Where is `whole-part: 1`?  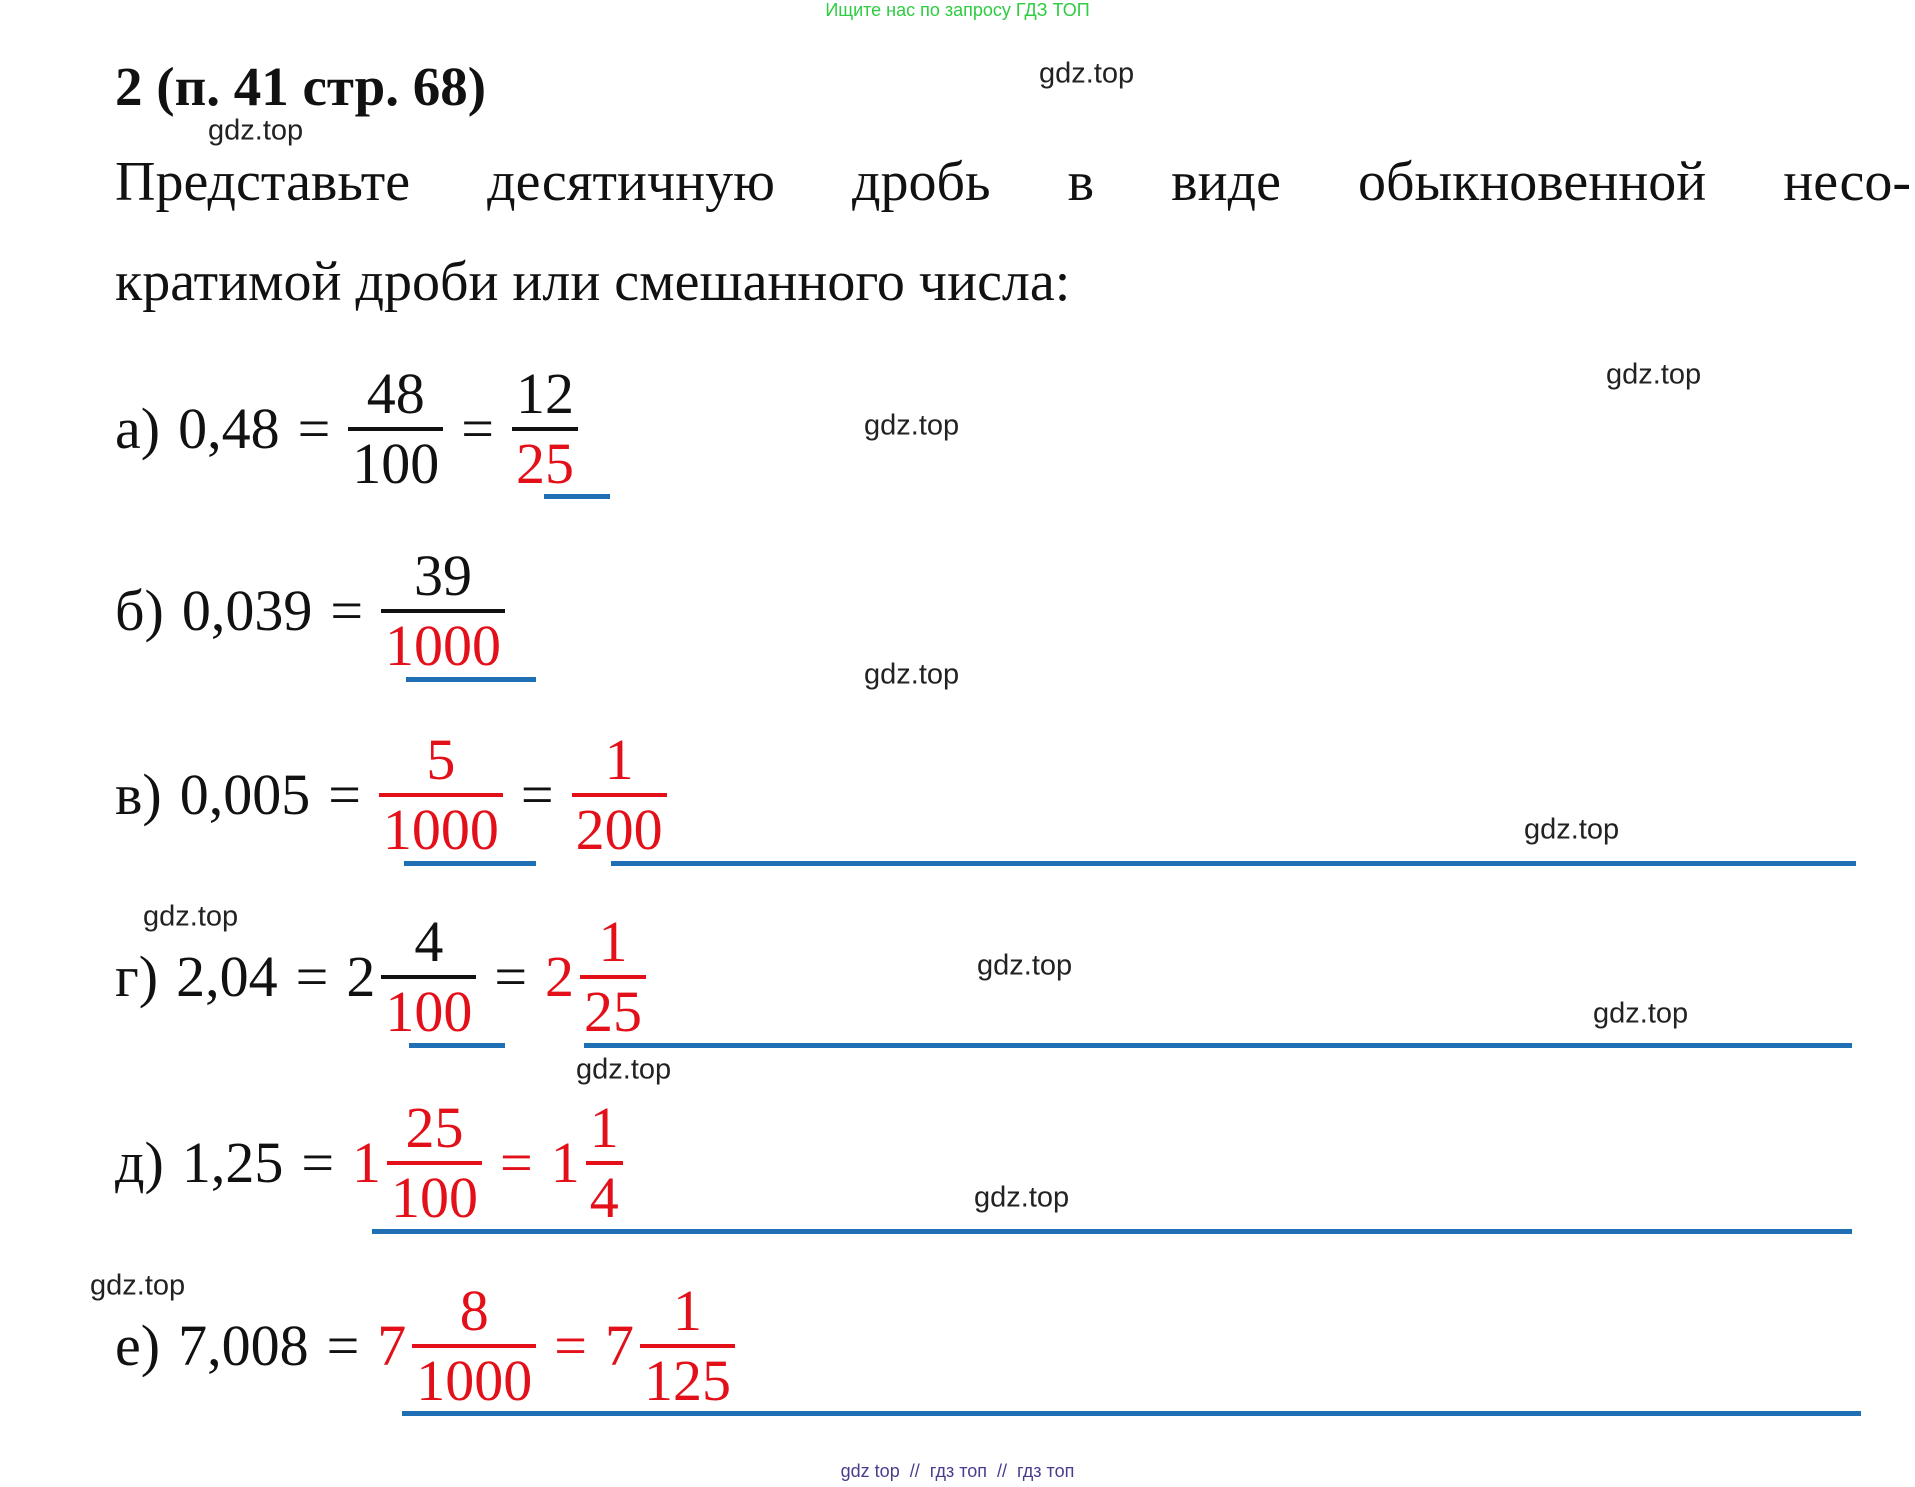
whole-part: 1 is located at coordinates (367, 1162).